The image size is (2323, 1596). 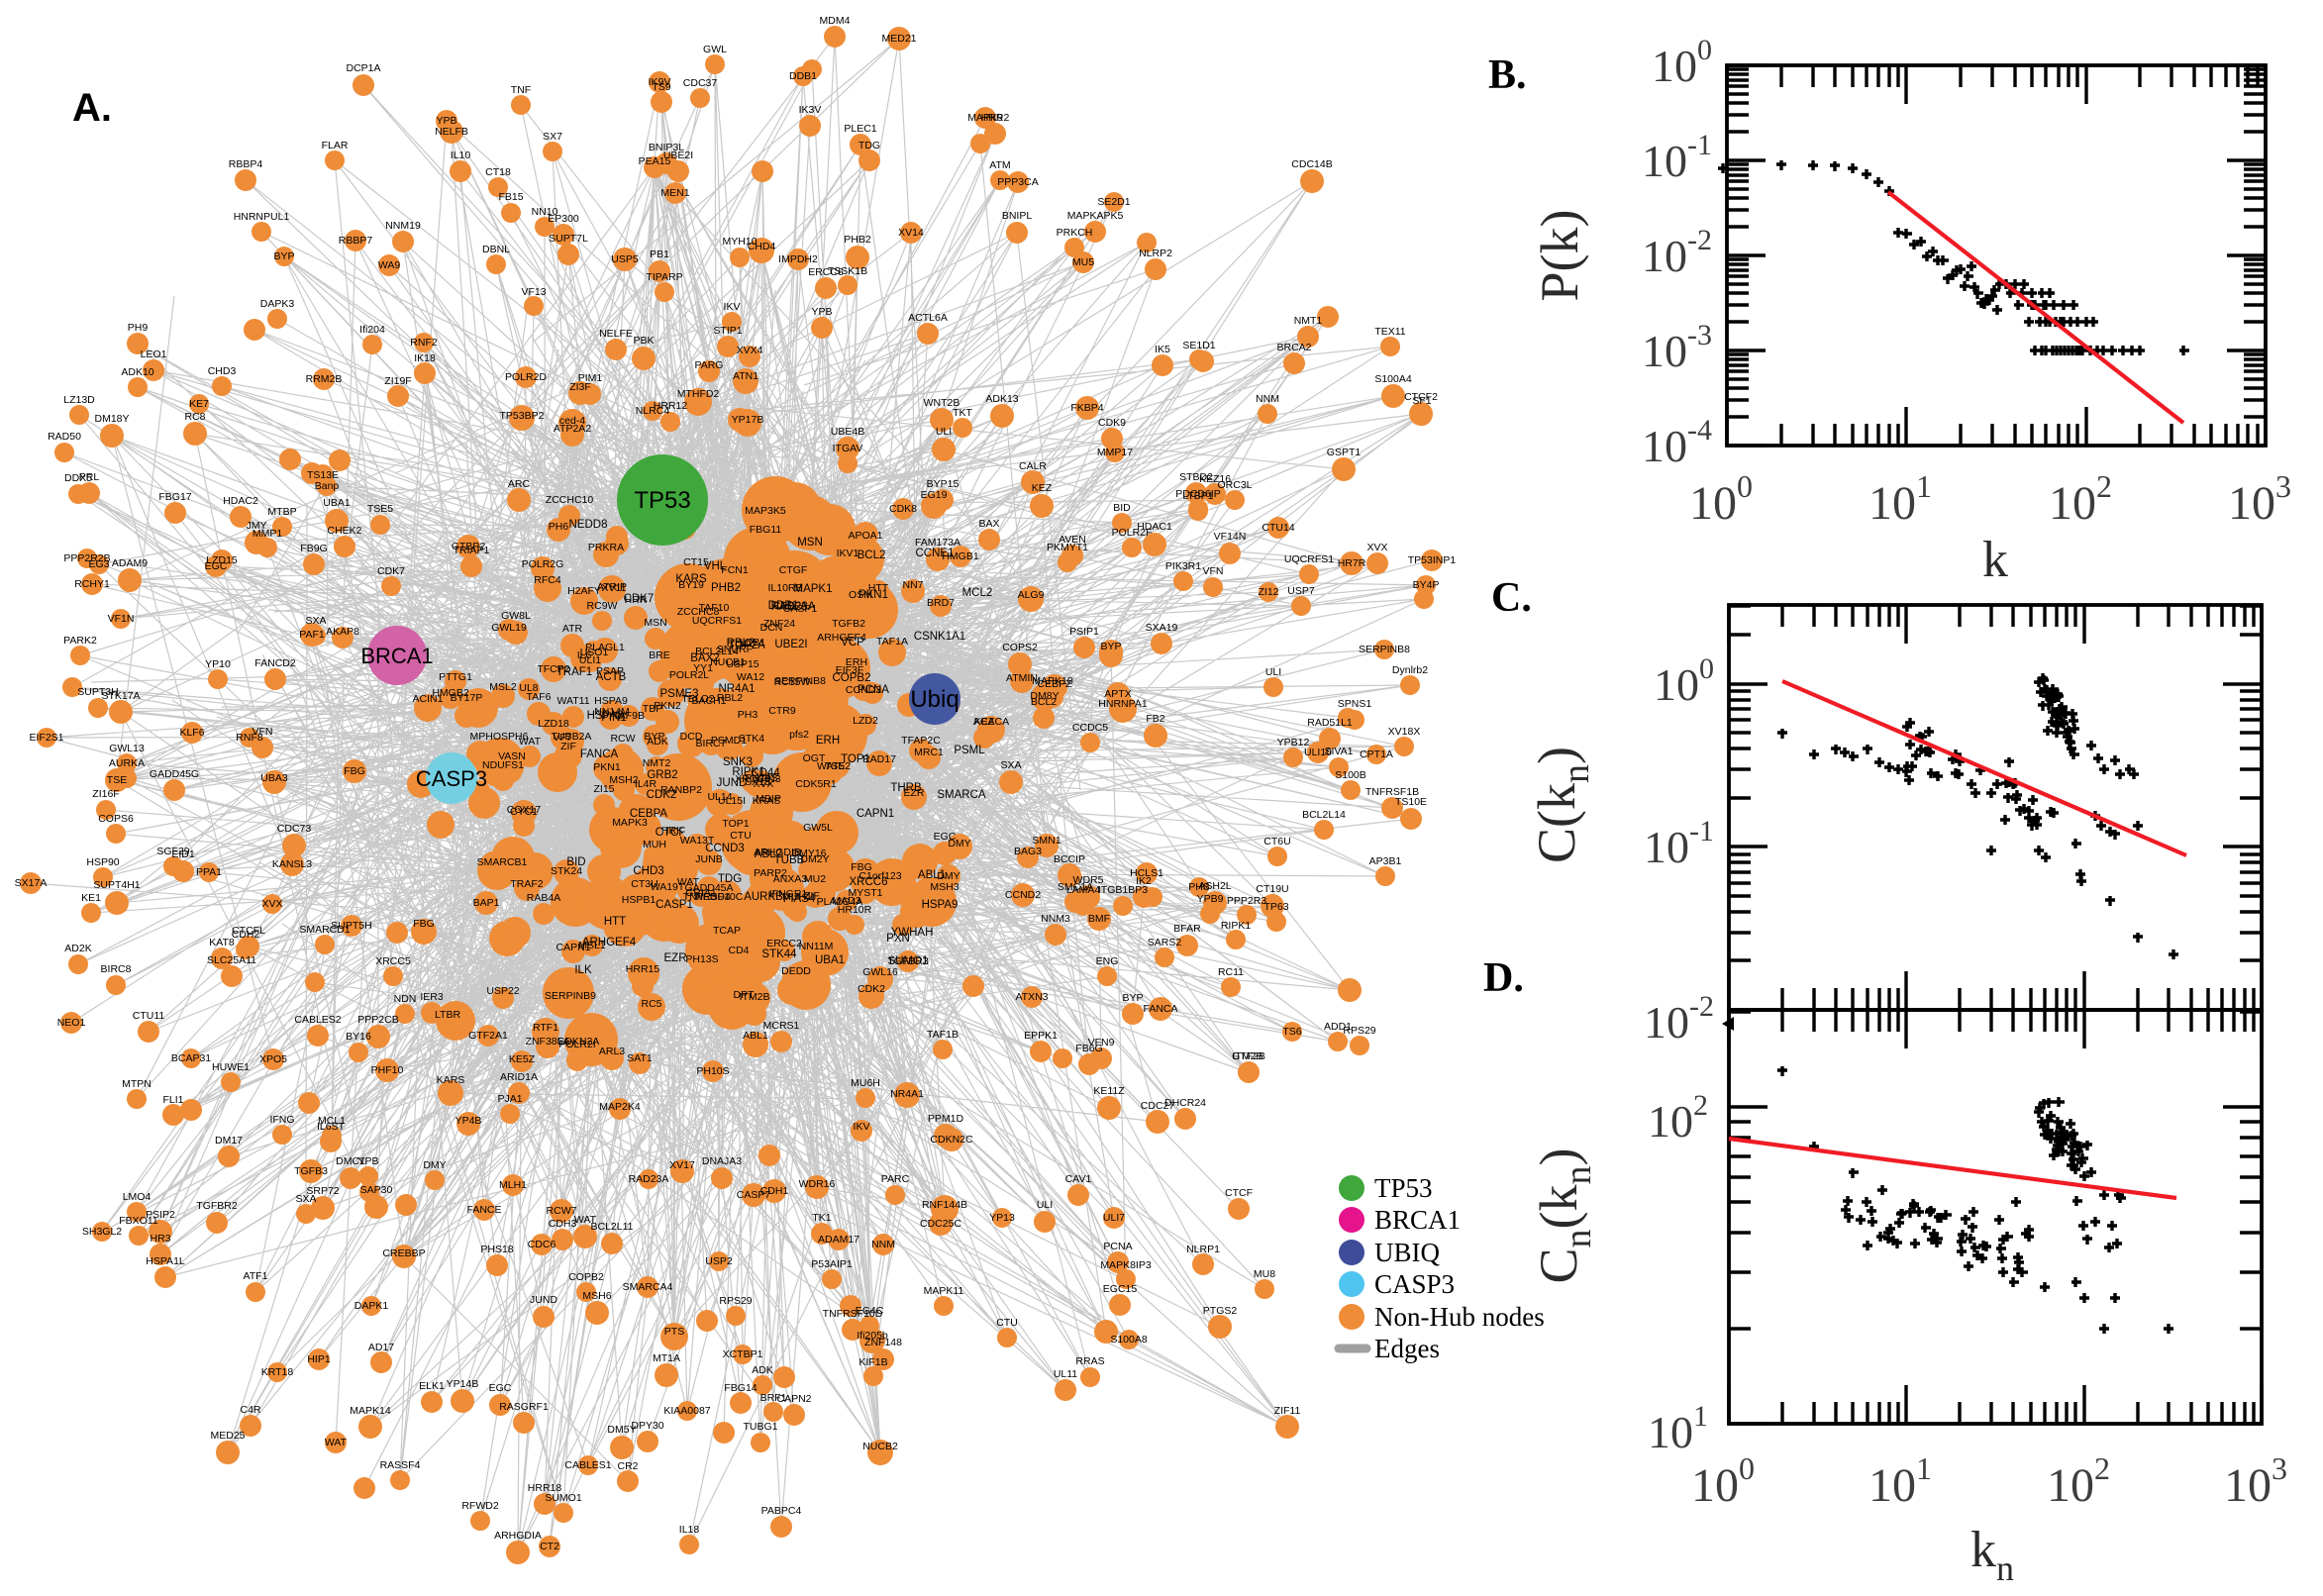 I want to click on svg-text: DPY30, so click(x=647, y=1426).